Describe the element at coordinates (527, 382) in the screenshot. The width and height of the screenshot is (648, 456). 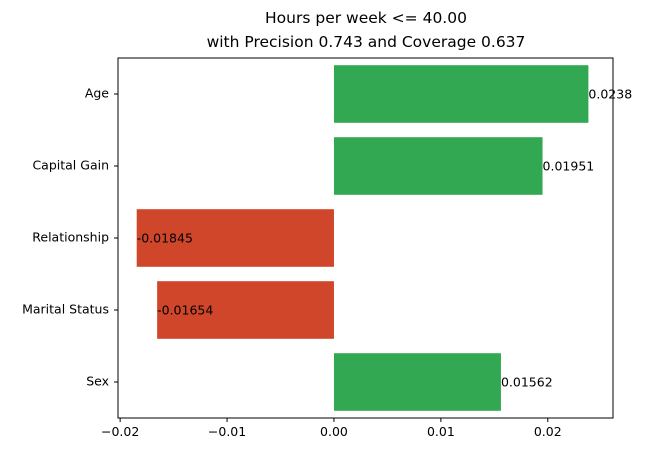
I see `value-label: 0.01562` at that location.